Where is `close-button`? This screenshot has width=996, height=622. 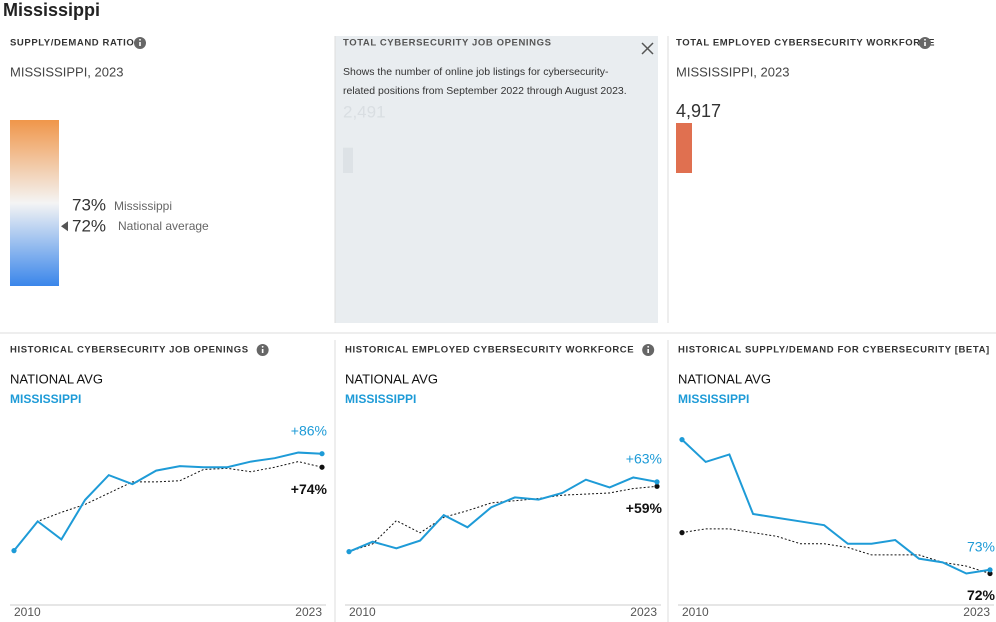
close-button is located at coordinates (647, 48).